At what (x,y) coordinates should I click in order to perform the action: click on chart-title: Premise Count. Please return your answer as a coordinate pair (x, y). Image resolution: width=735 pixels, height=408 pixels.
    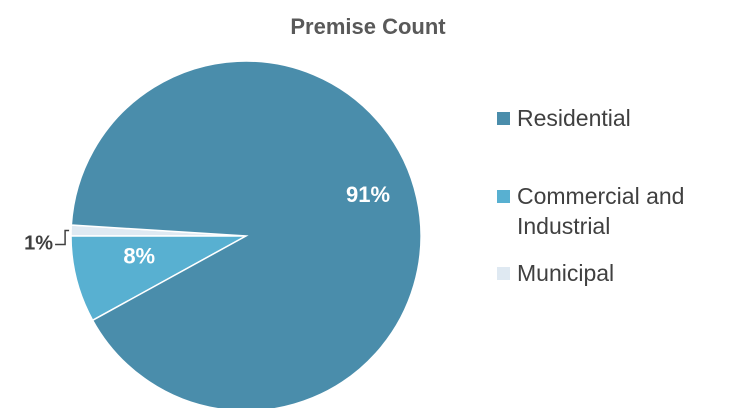
    Looking at the image, I should click on (368, 26).